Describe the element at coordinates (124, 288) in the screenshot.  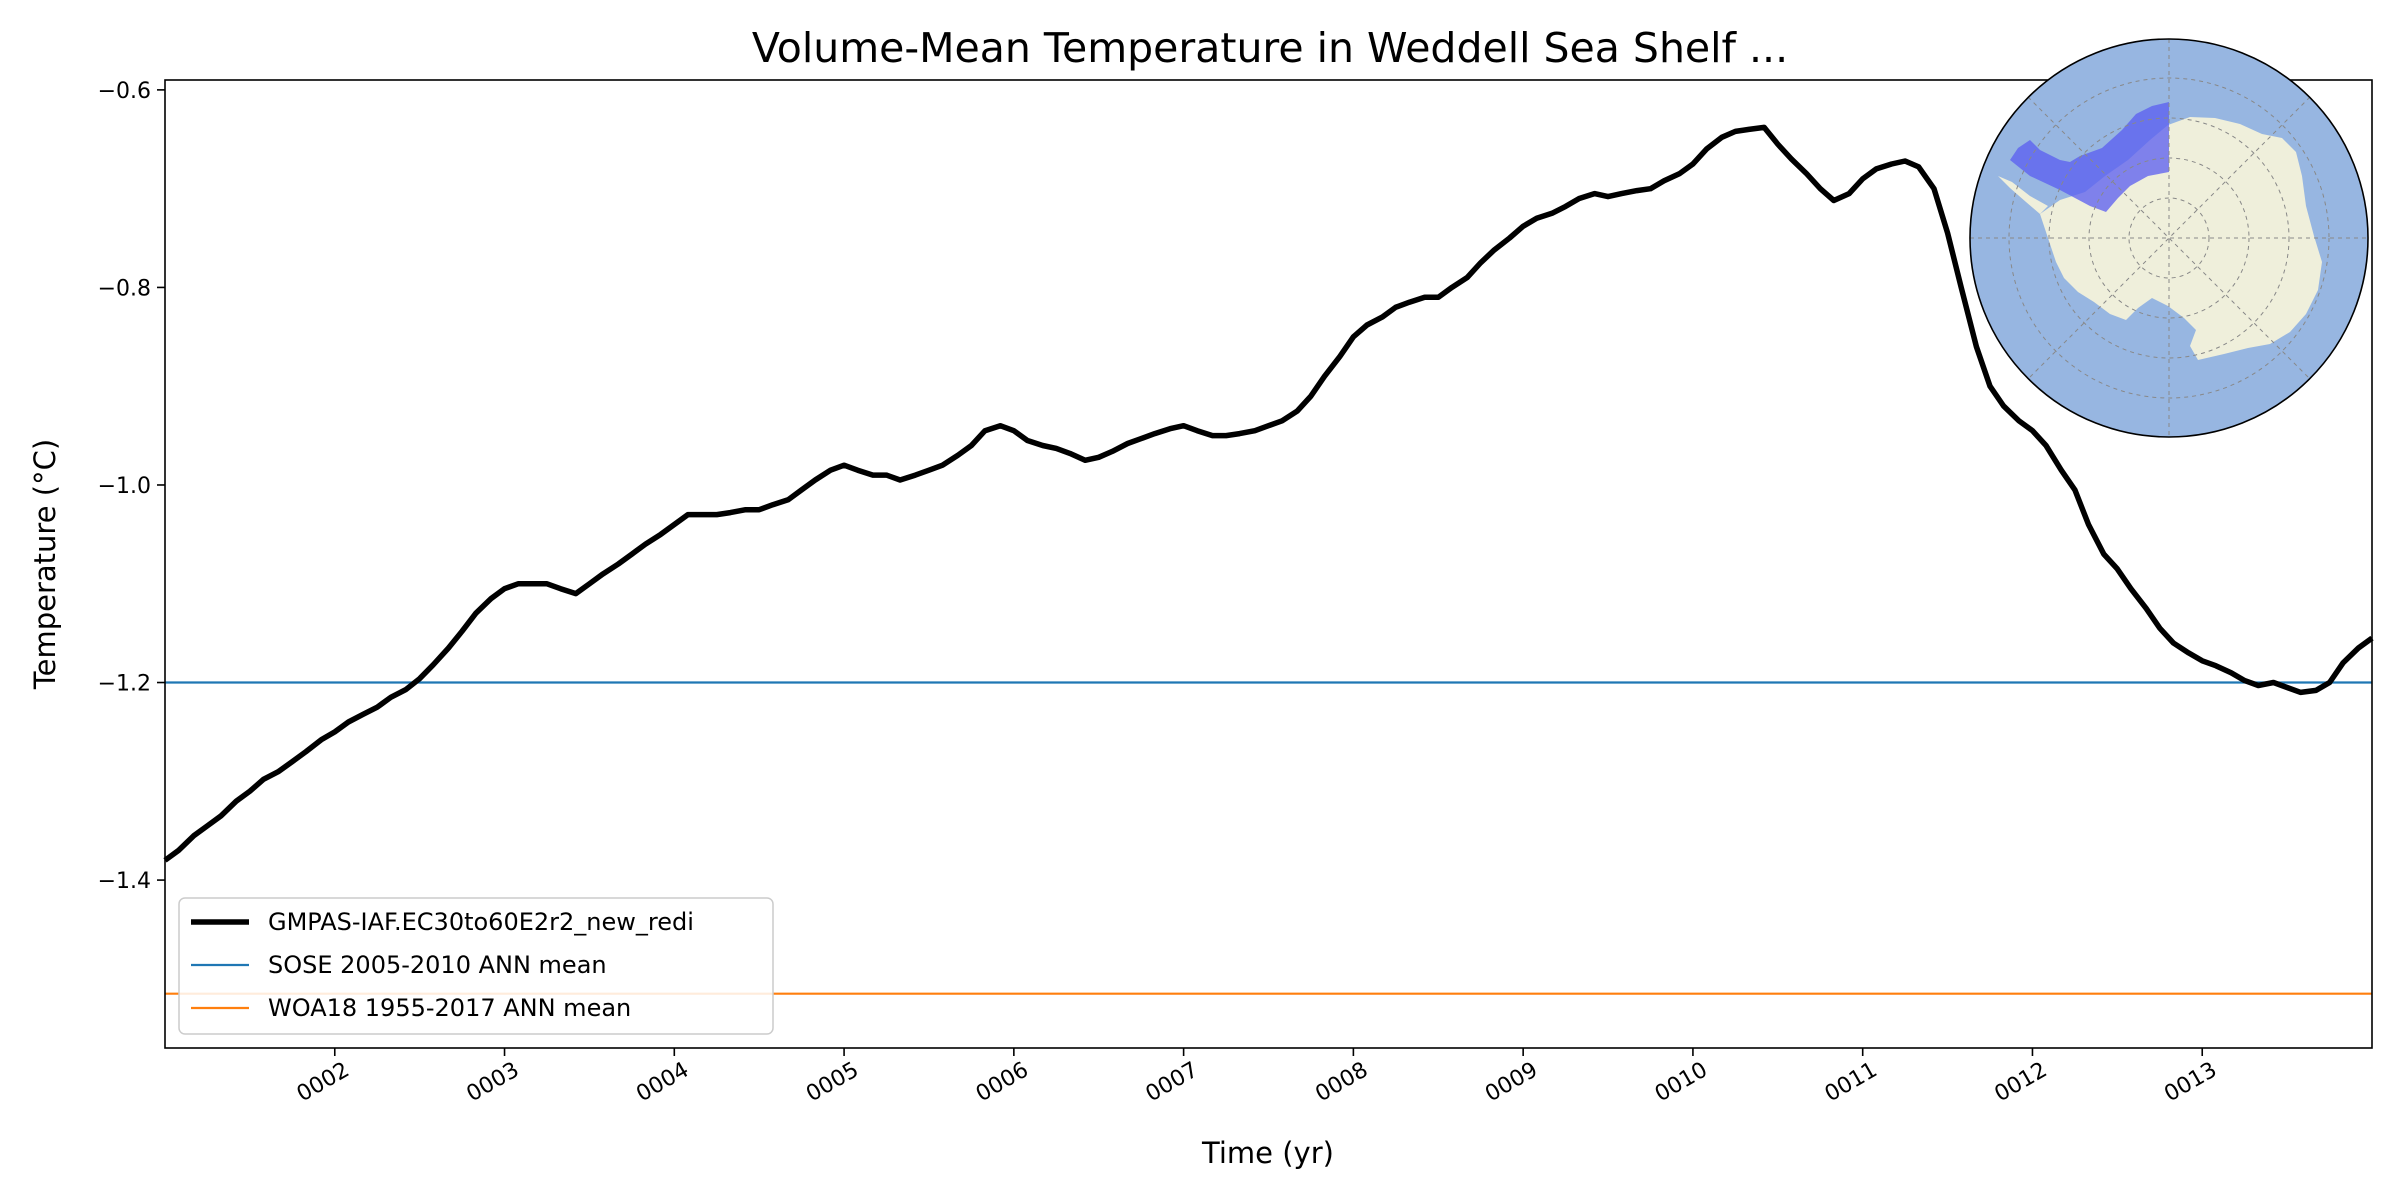
I see `y-tick-label: −0.8` at that location.